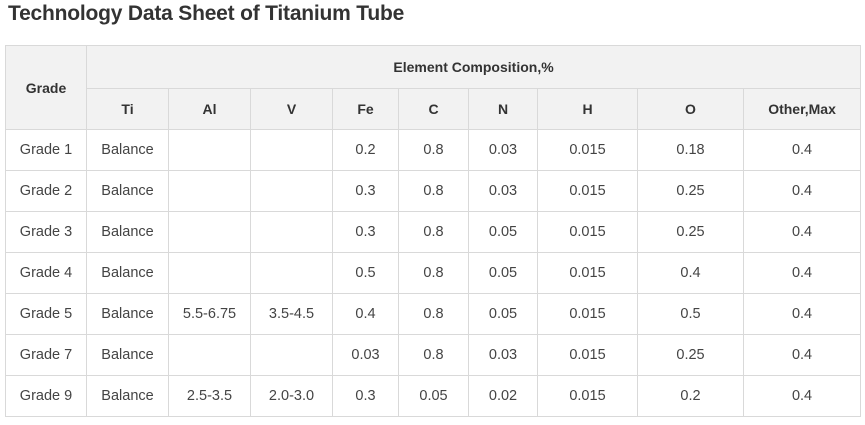  I want to click on column-header-n: N, so click(503, 109).